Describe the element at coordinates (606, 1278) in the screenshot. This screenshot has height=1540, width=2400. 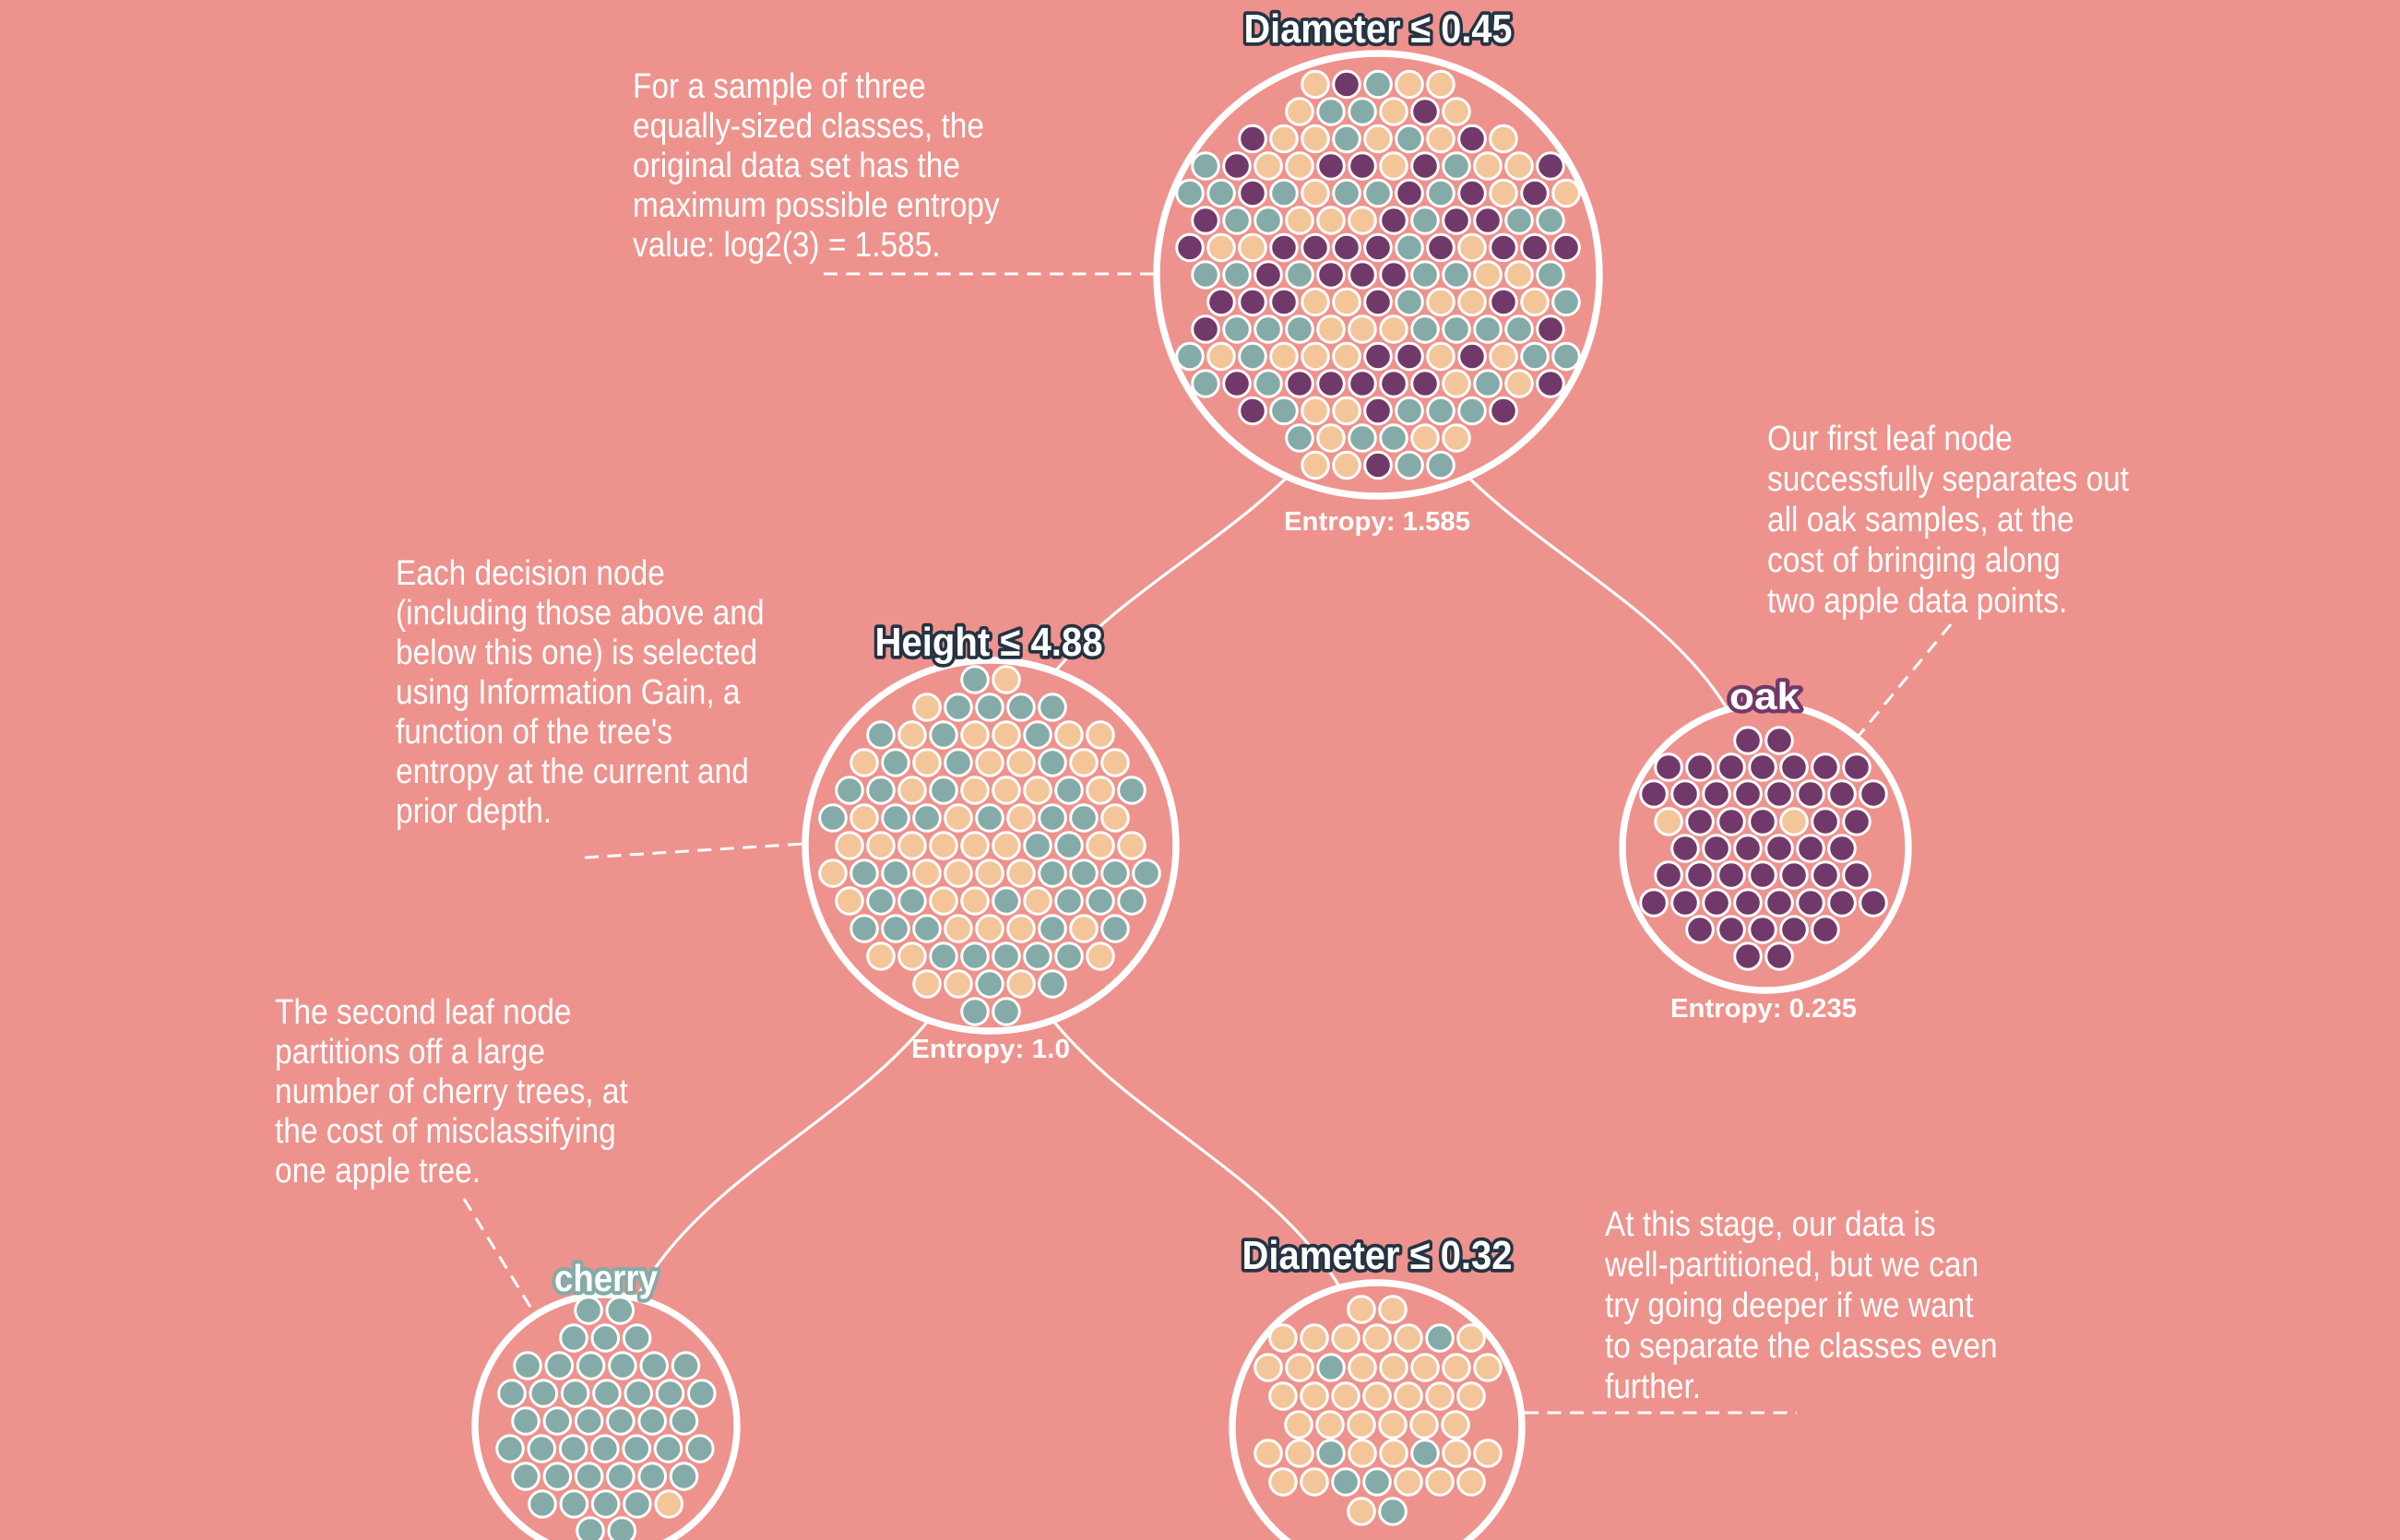
I see `svg-text: cherry` at that location.